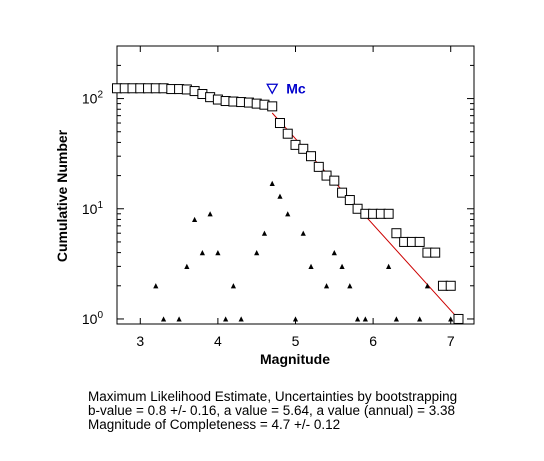  Describe the element at coordinates (93, 98) in the screenshot. I see `y-tick-label: 10²` at that location.